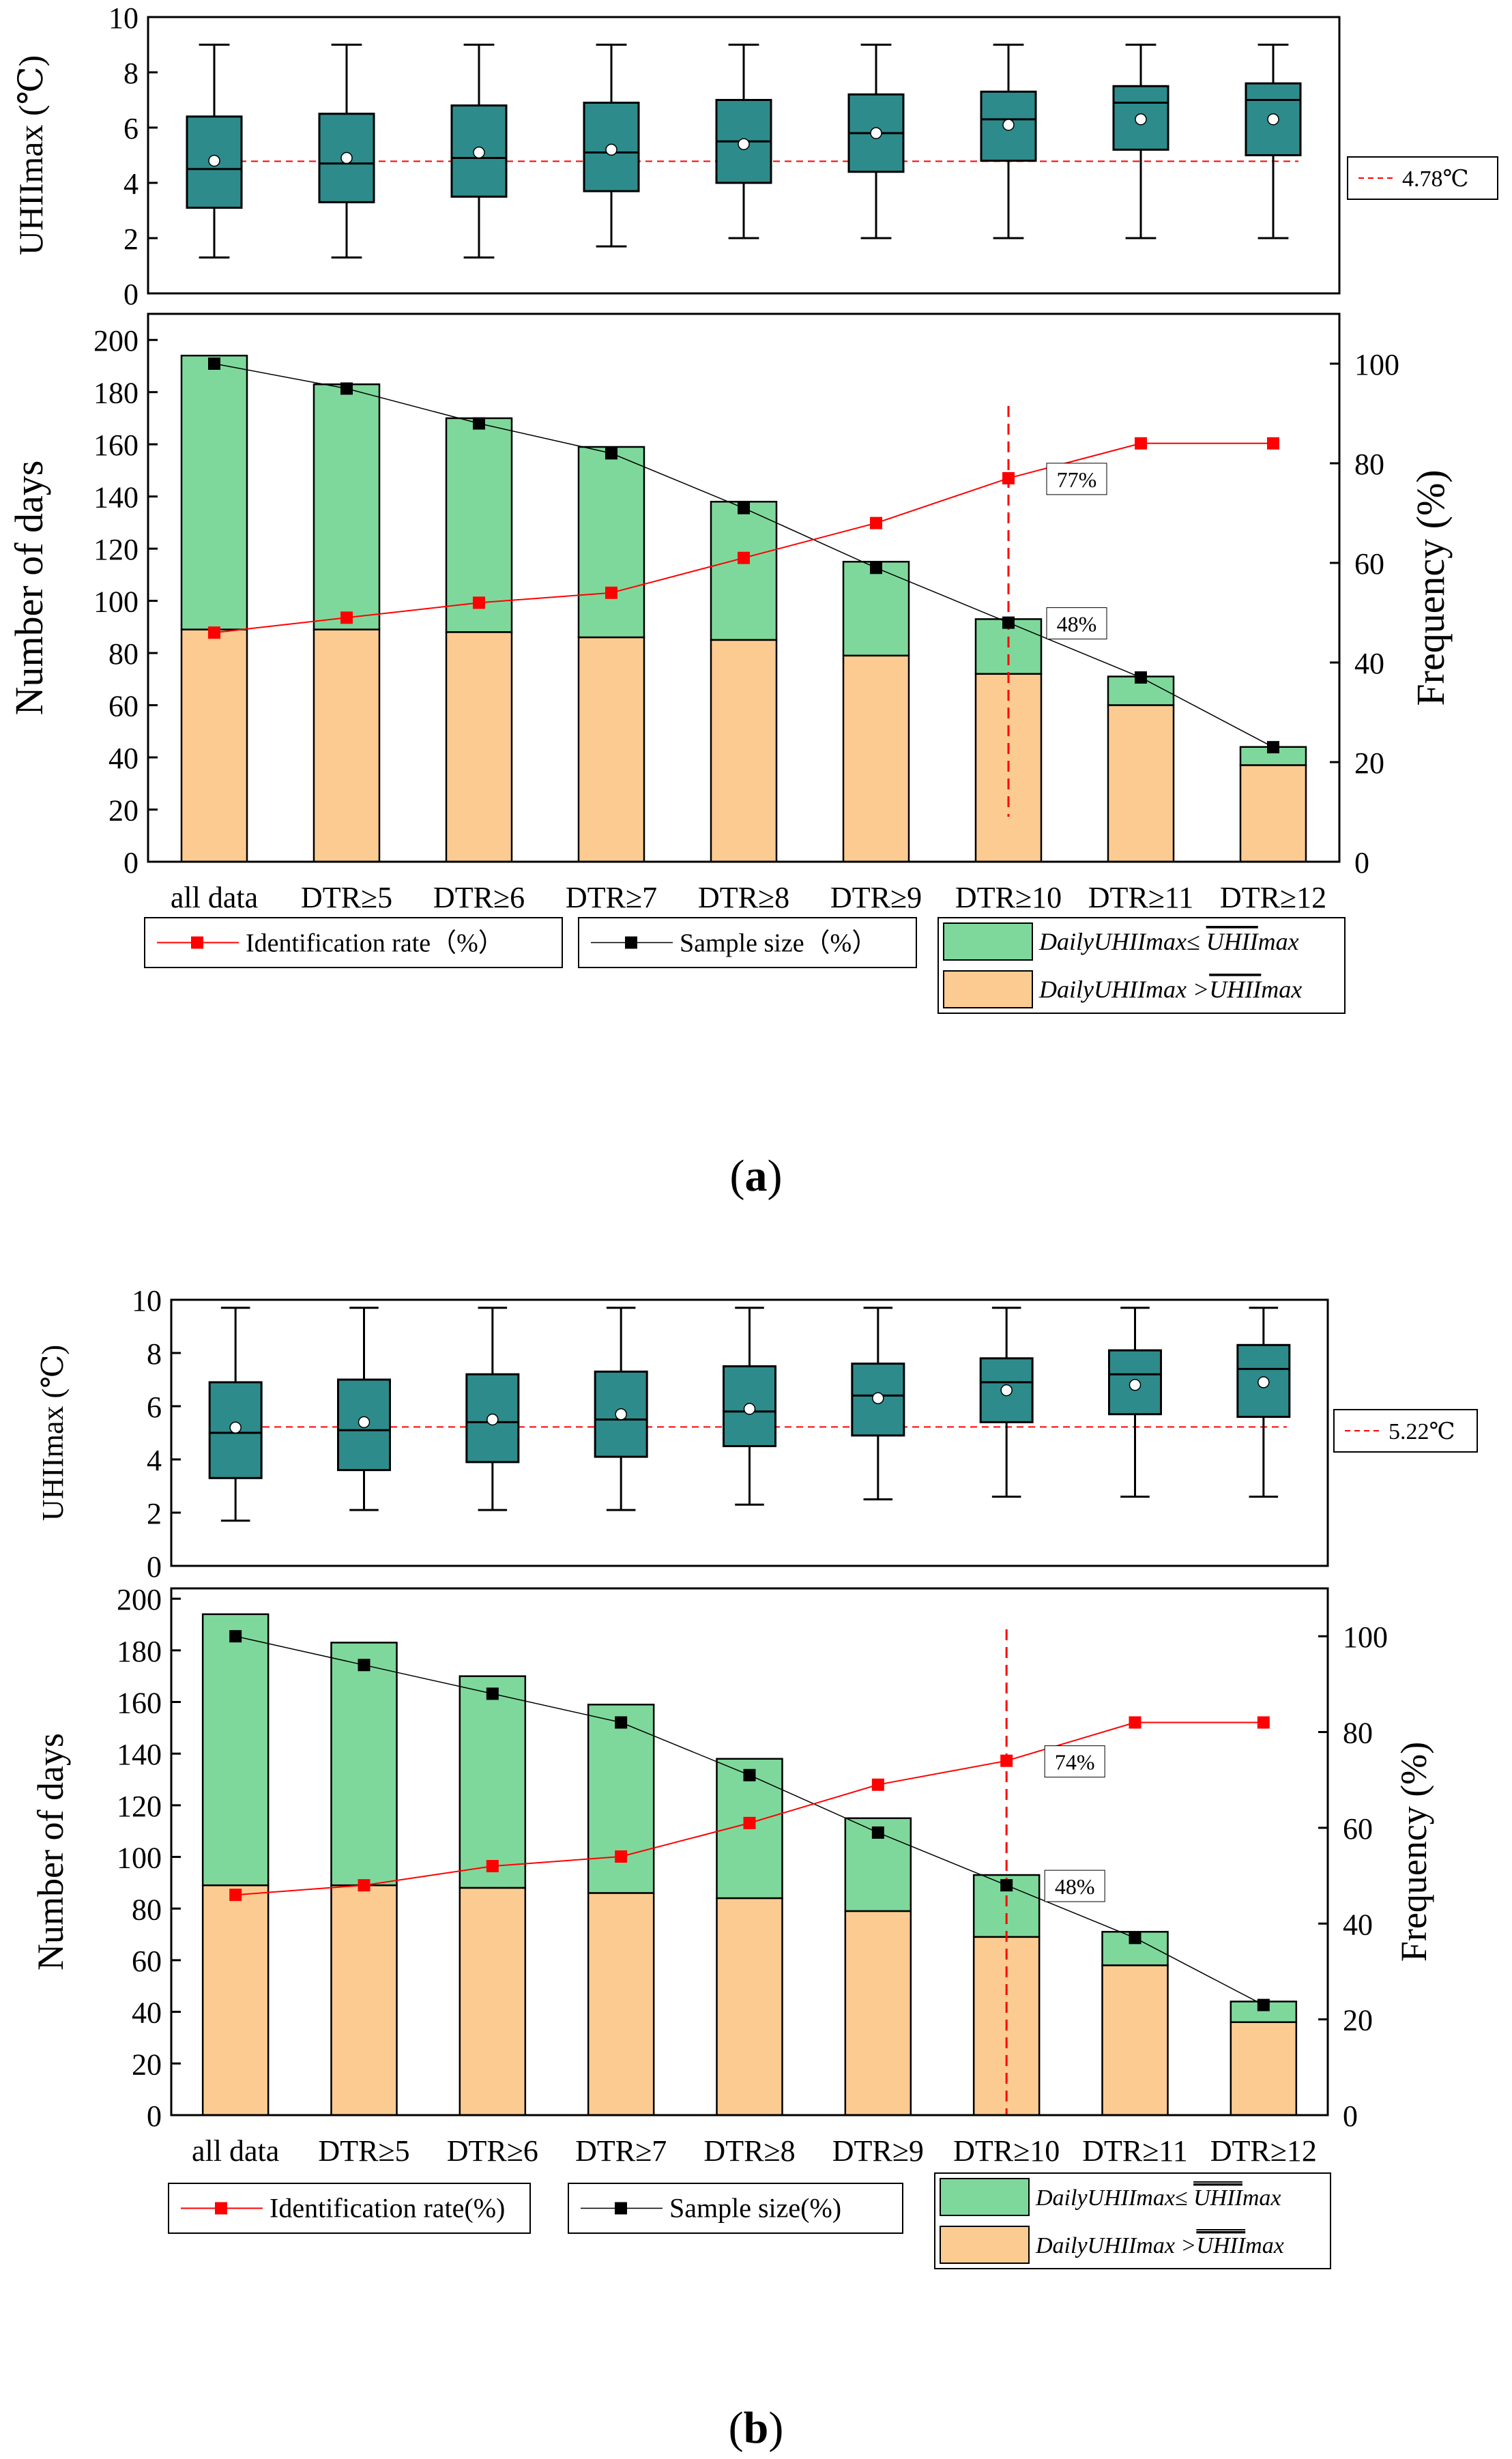  I want to click on category-tick-label: DTR≥5, so click(346, 897).